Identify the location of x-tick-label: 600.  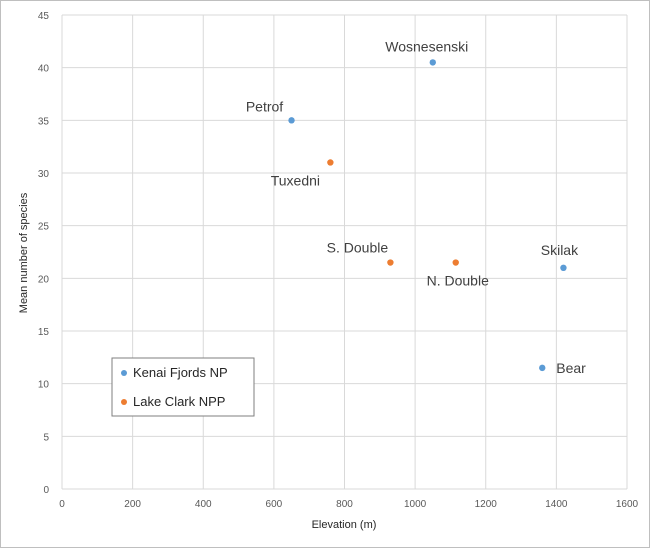
(274, 504).